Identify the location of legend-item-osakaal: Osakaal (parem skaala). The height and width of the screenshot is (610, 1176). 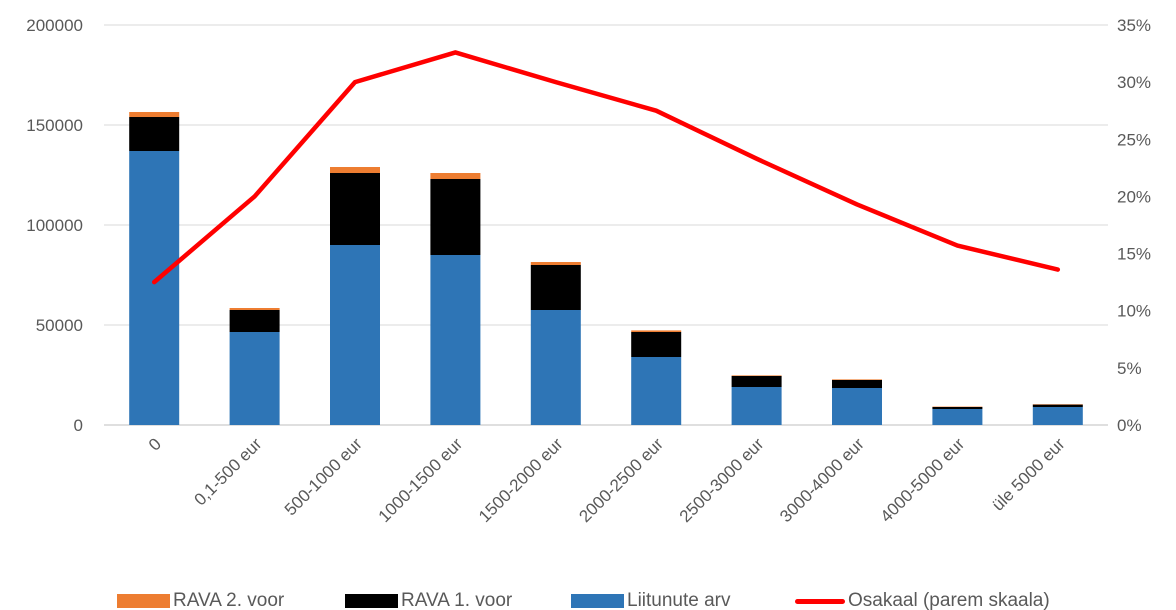
(922, 600).